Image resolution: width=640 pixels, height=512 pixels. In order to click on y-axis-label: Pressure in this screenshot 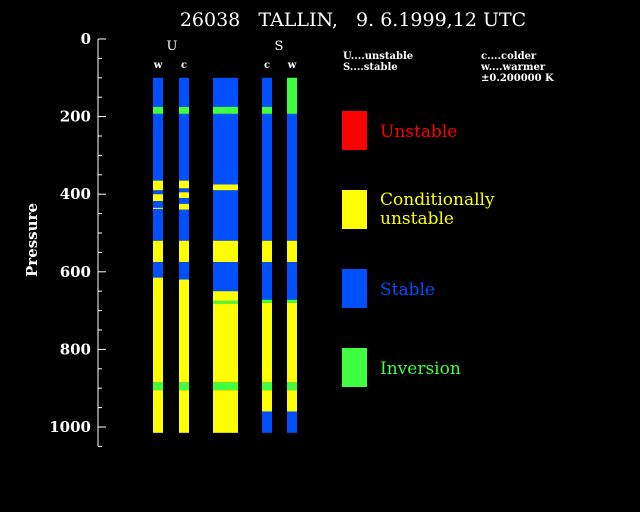, I will do `click(32, 240)`.